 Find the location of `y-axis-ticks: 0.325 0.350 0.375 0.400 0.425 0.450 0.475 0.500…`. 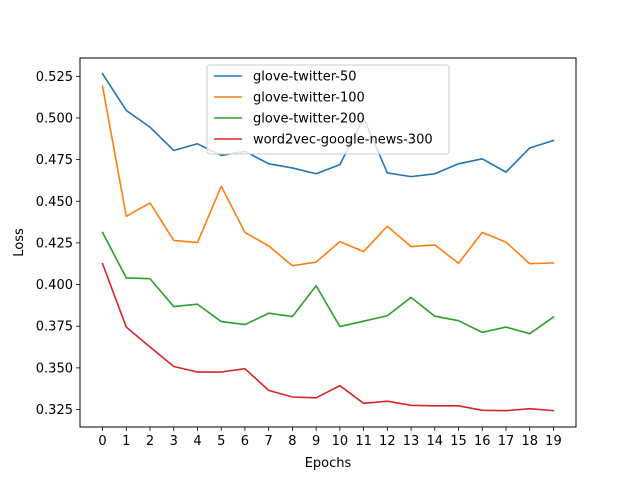

y-axis-ticks: 0.325 0.350 0.375 0.400 0.425 0.450 0.475 0.500… is located at coordinates (58, 244).